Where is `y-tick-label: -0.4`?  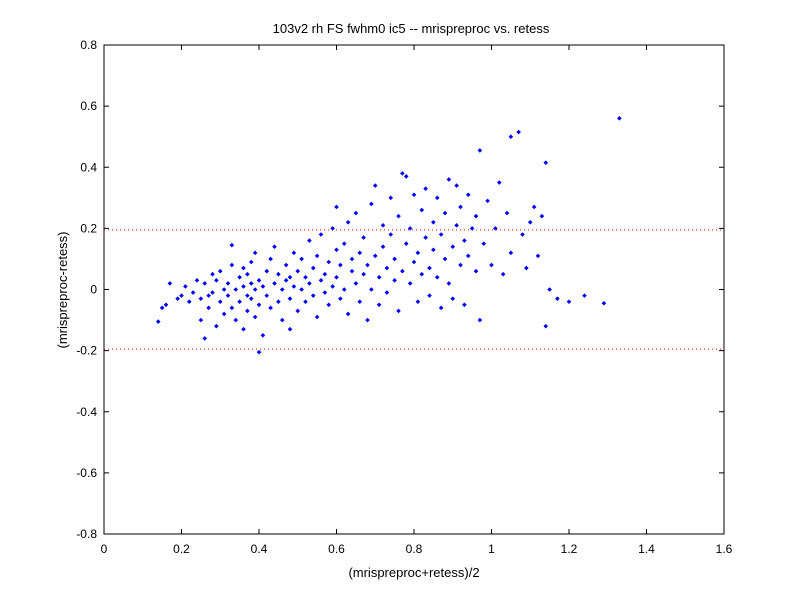
y-tick-label: -0.4 is located at coordinates (86, 412).